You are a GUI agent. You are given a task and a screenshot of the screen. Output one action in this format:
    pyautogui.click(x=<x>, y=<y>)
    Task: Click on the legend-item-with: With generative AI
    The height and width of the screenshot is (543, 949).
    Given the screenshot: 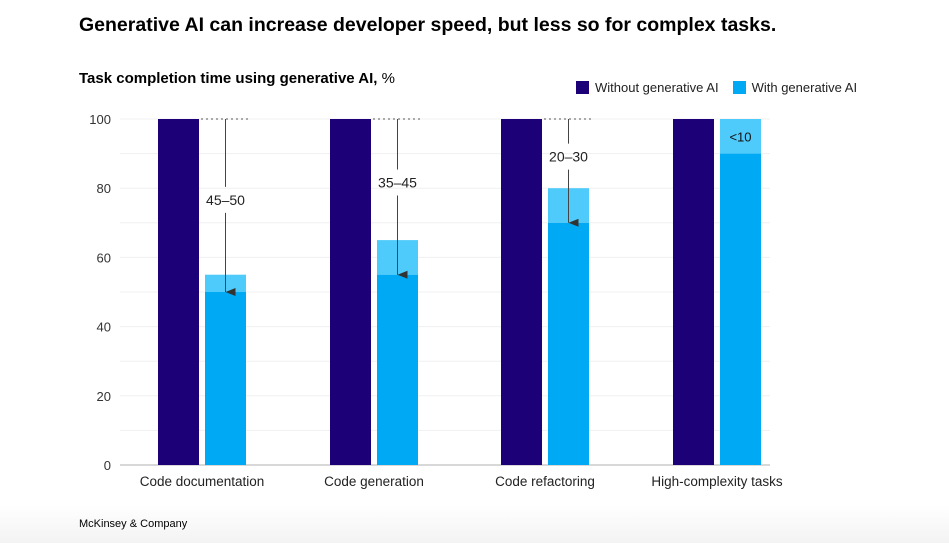 What is the action you would take?
    pyautogui.click(x=795, y=87)
    